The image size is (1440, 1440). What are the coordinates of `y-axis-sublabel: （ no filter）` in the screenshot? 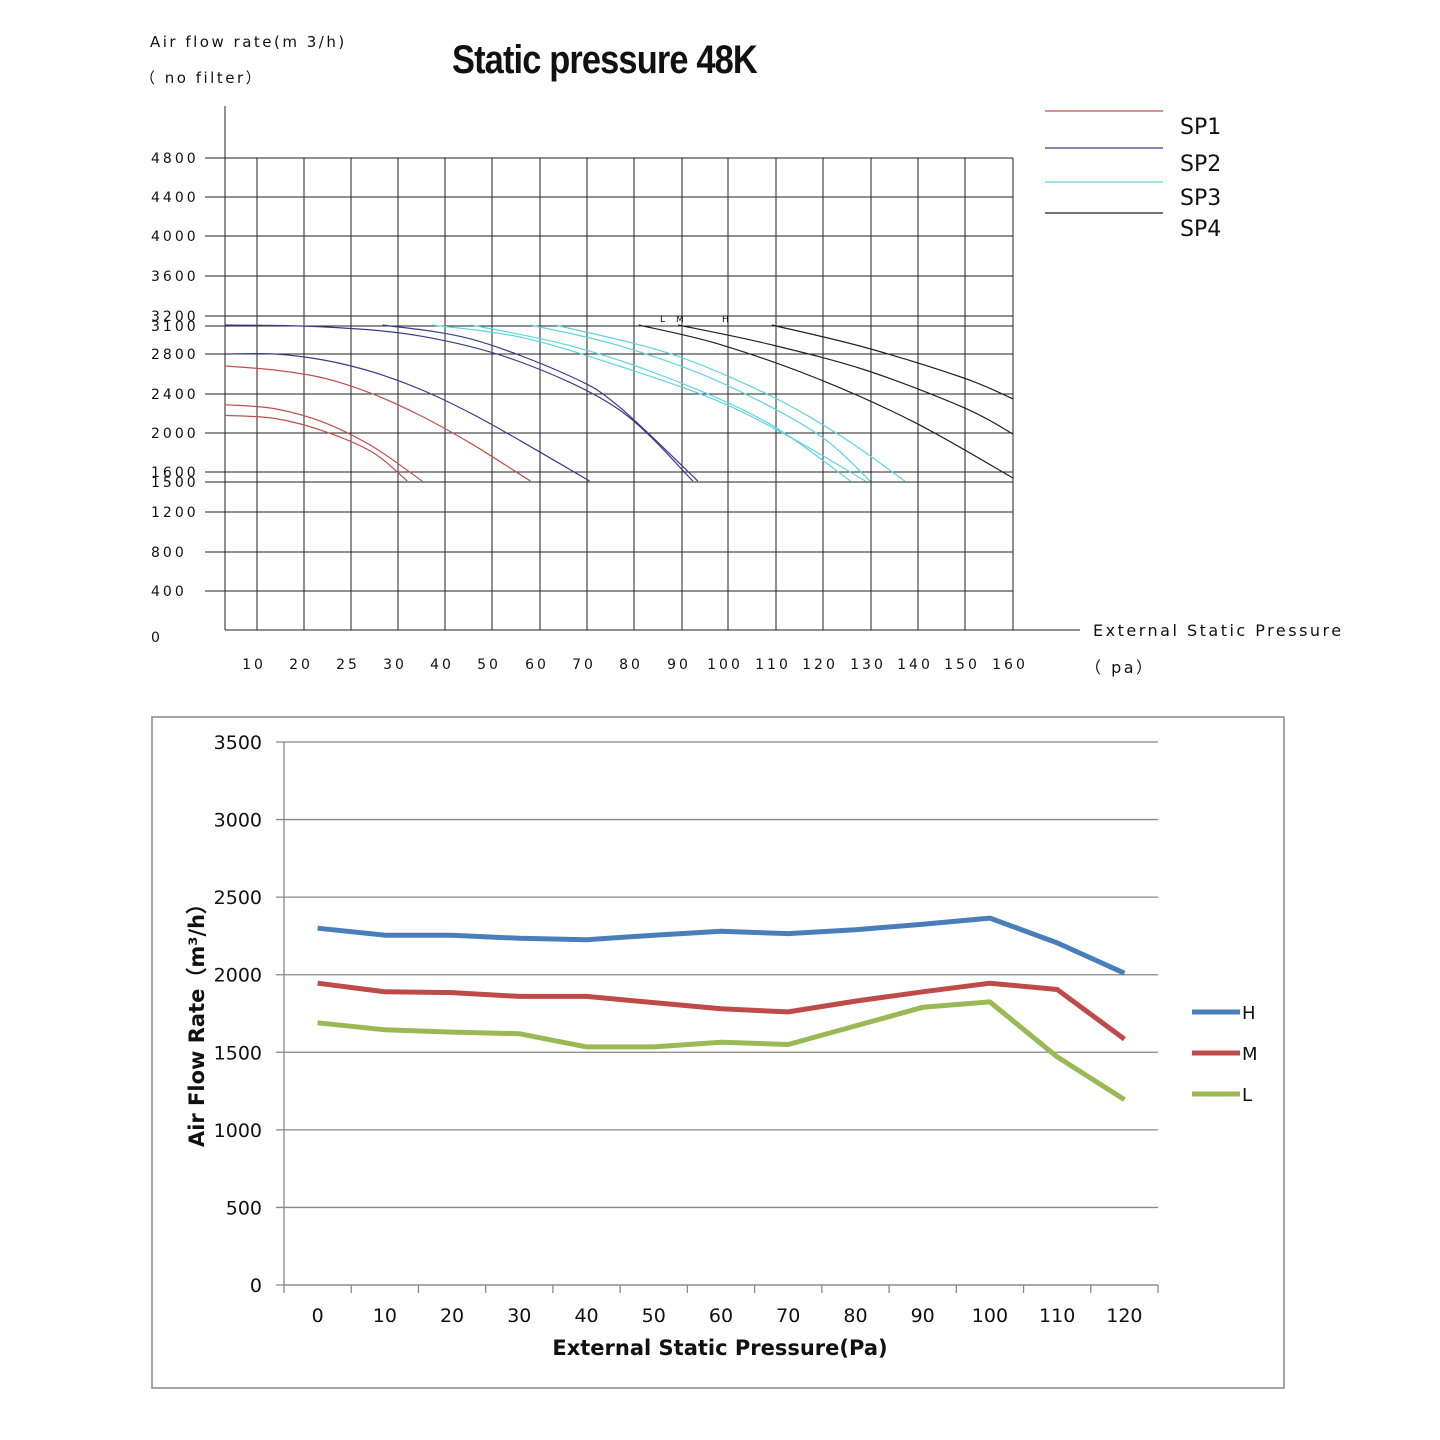 It's located at (202, 78).